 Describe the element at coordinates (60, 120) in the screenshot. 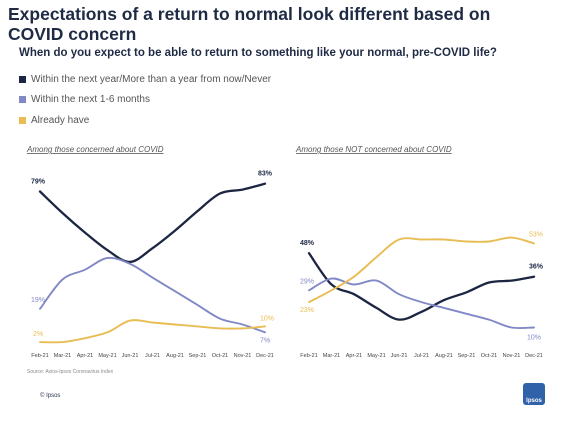

I see `legend-label: Already have` at that location.